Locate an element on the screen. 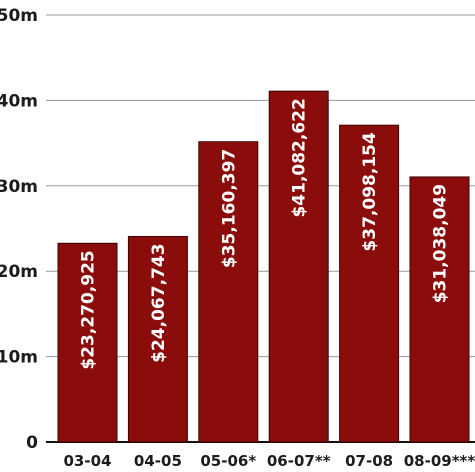 The image size is (475, 472). x-tick-label: 03-04 is located at coordinates (88, 461).